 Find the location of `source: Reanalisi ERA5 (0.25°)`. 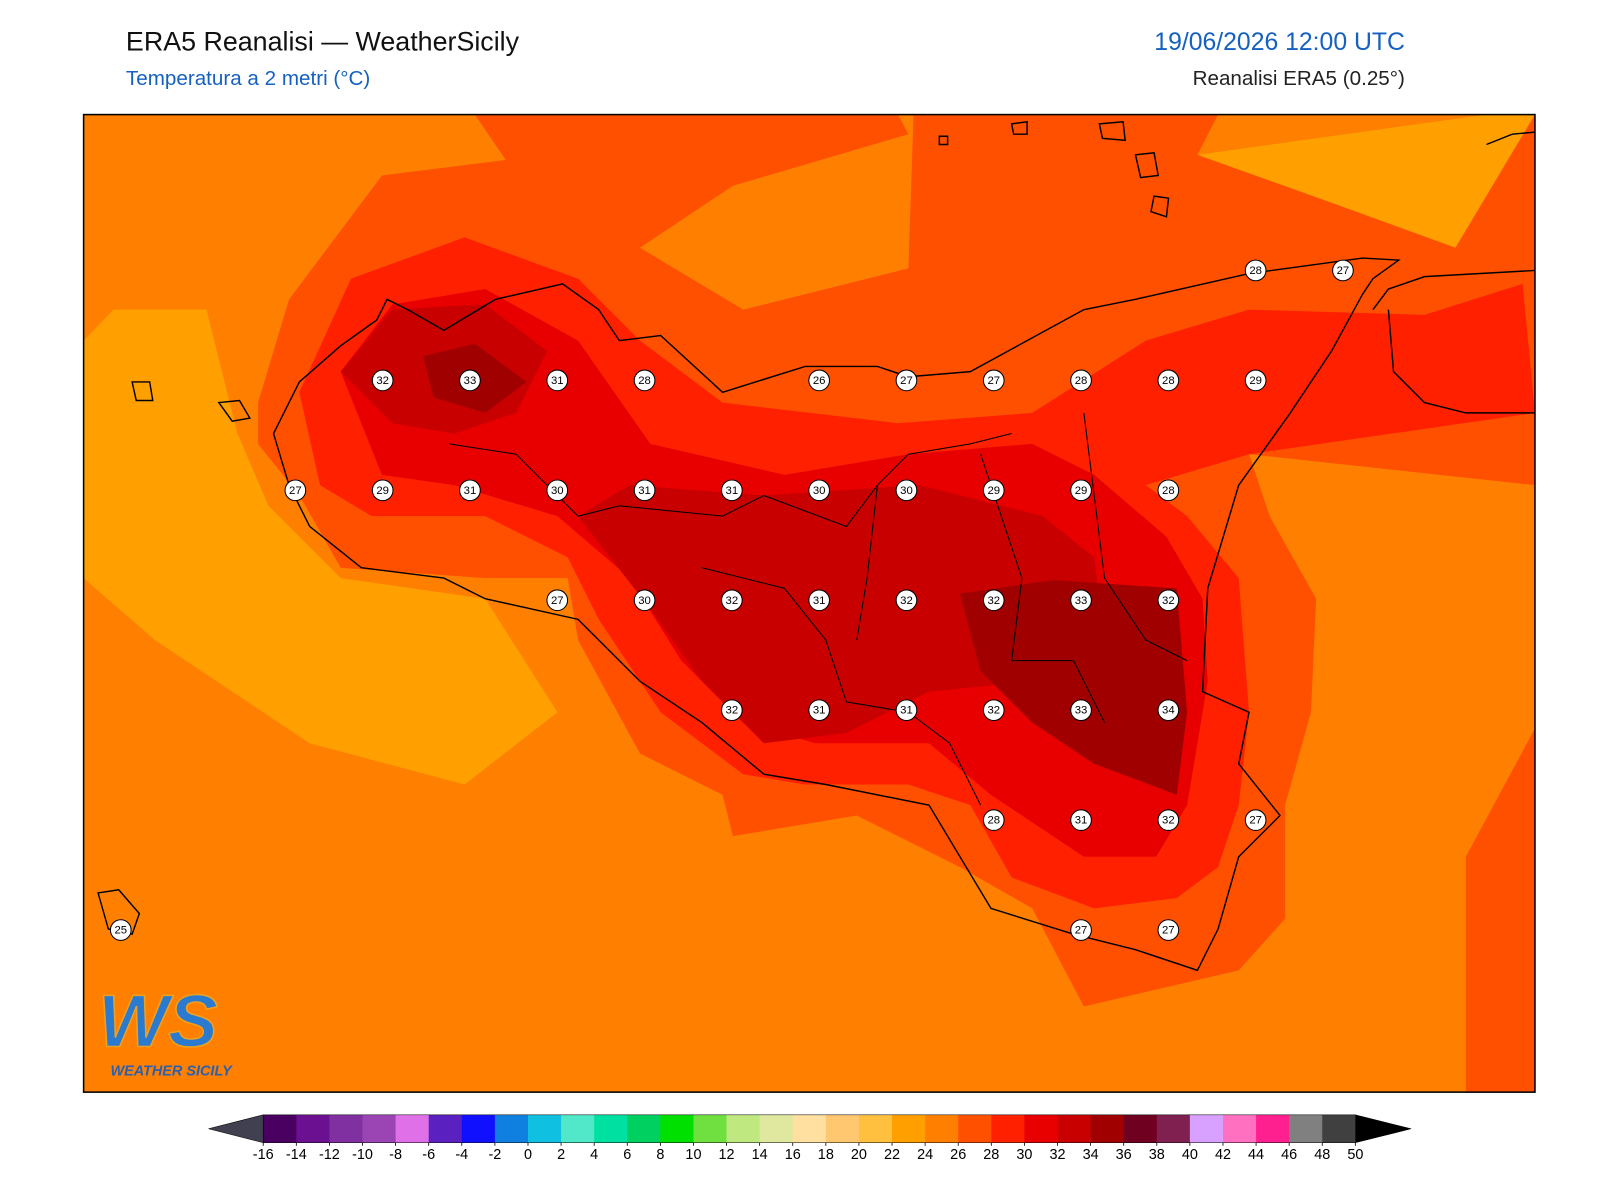

source: Reanalisi ERA5 (0.25°) is located at coordinates (1299, 78).